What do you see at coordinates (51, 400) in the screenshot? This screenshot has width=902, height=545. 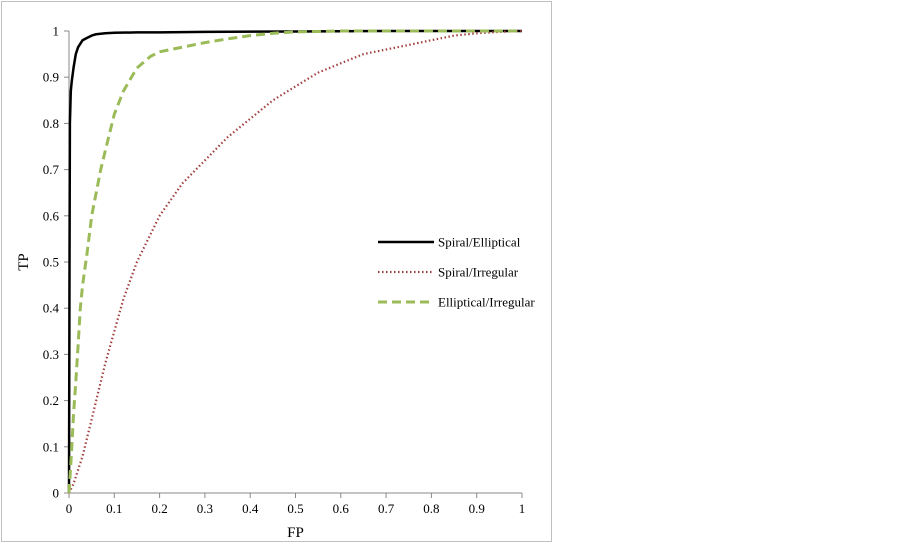 I see `y-tick-label: 0.2` at bounding box center [51, 400].